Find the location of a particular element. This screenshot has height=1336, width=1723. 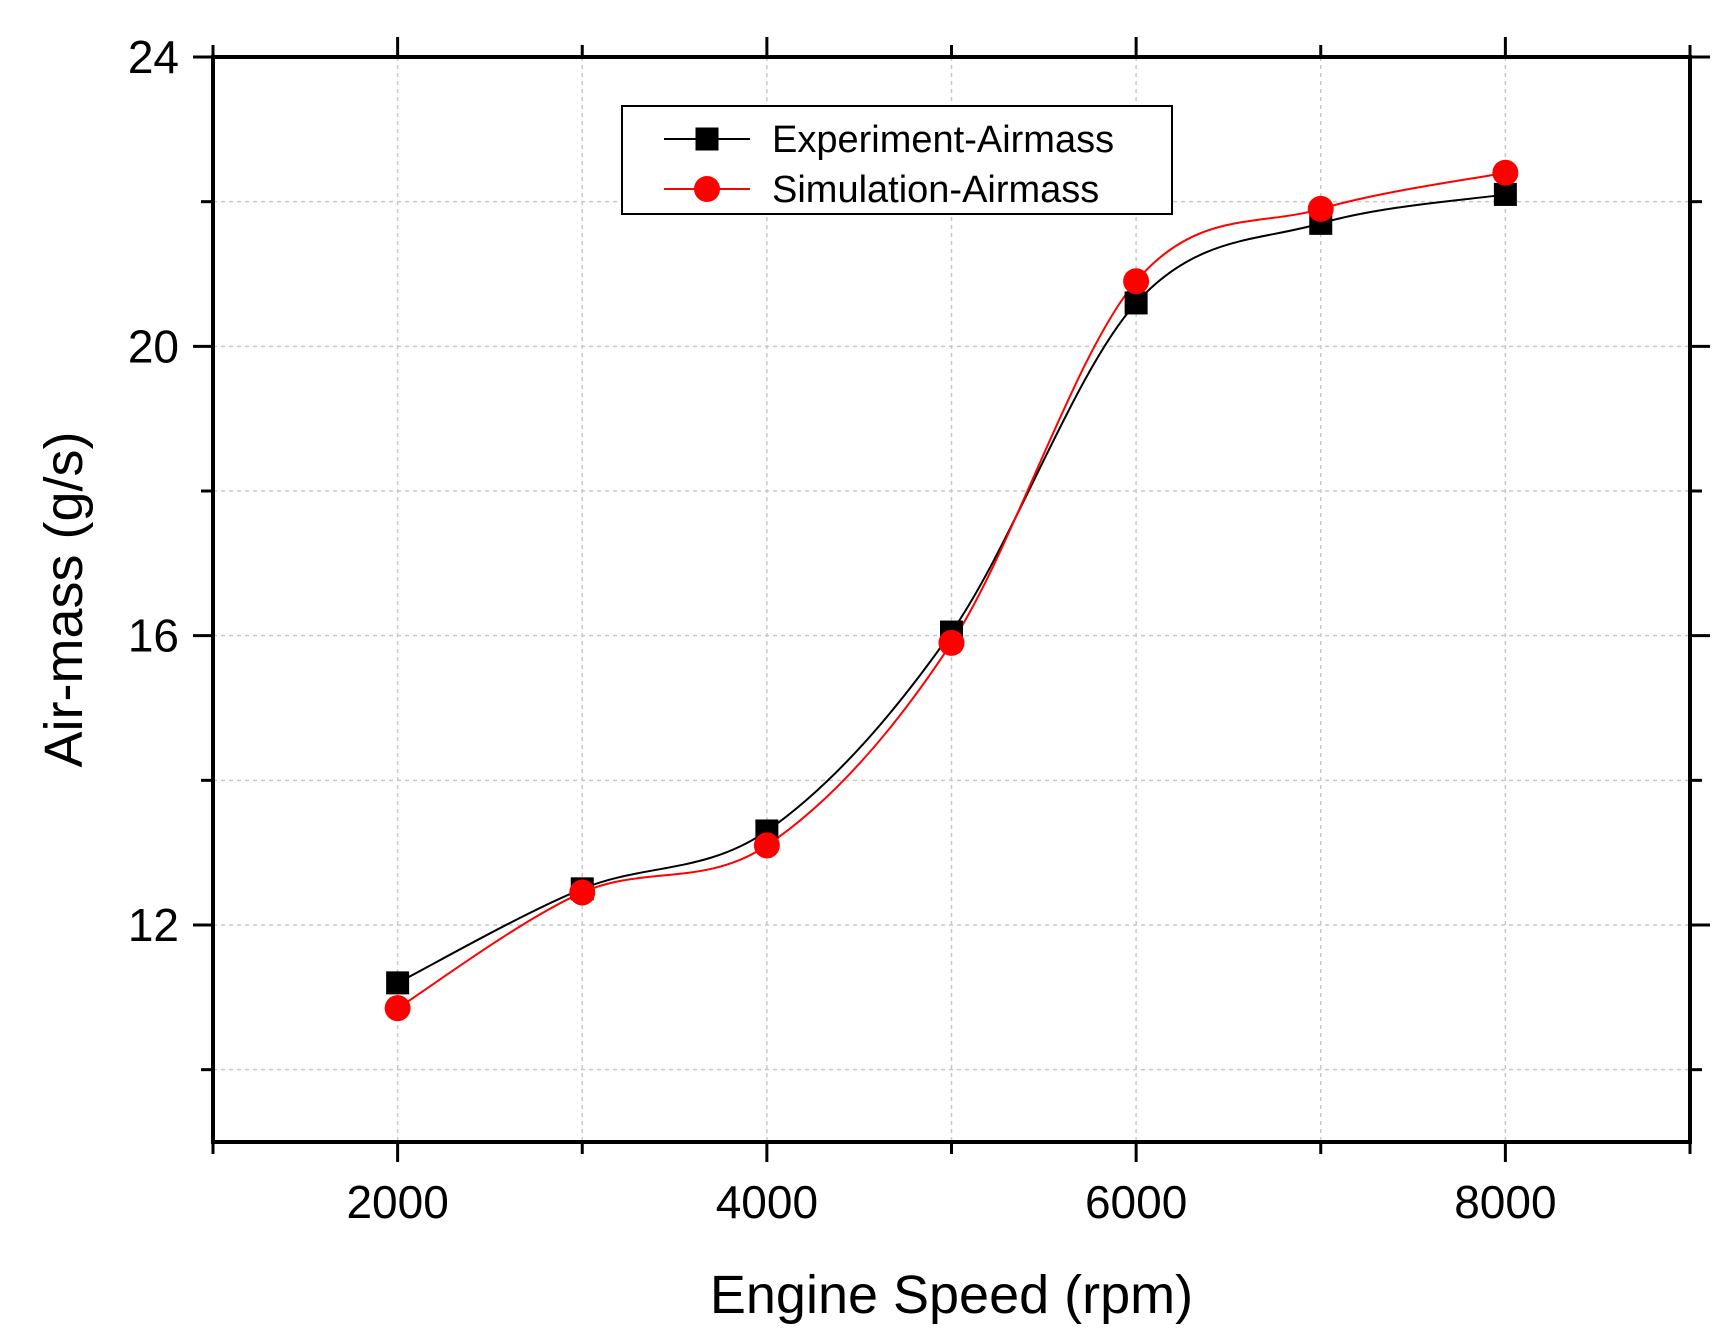

x-axis-title: Engine Speed (rpm) is located at coordinates (951, 1295).